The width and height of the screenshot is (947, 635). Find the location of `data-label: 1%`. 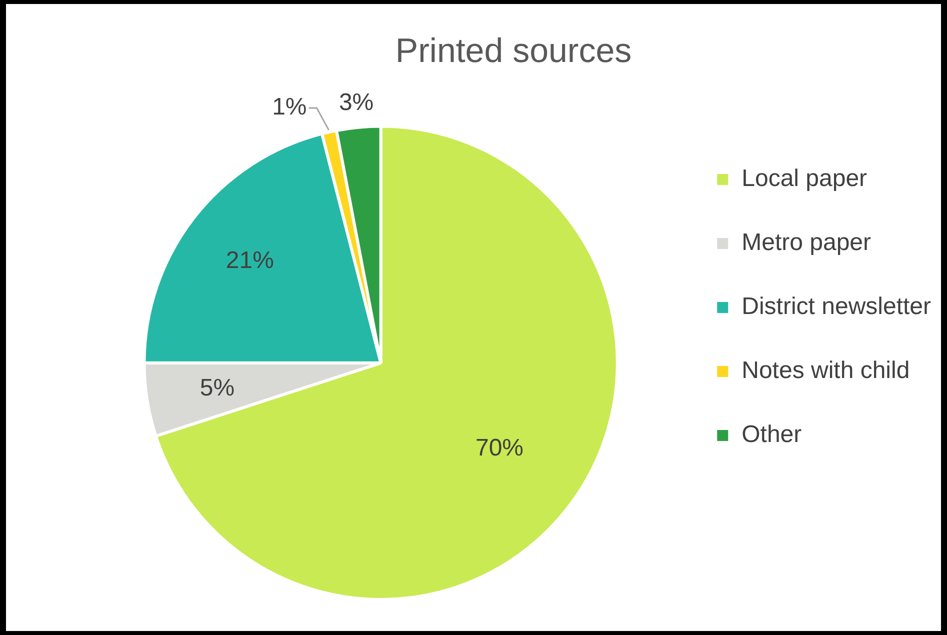

data-label: 1% is located at coordinates (289, 107).